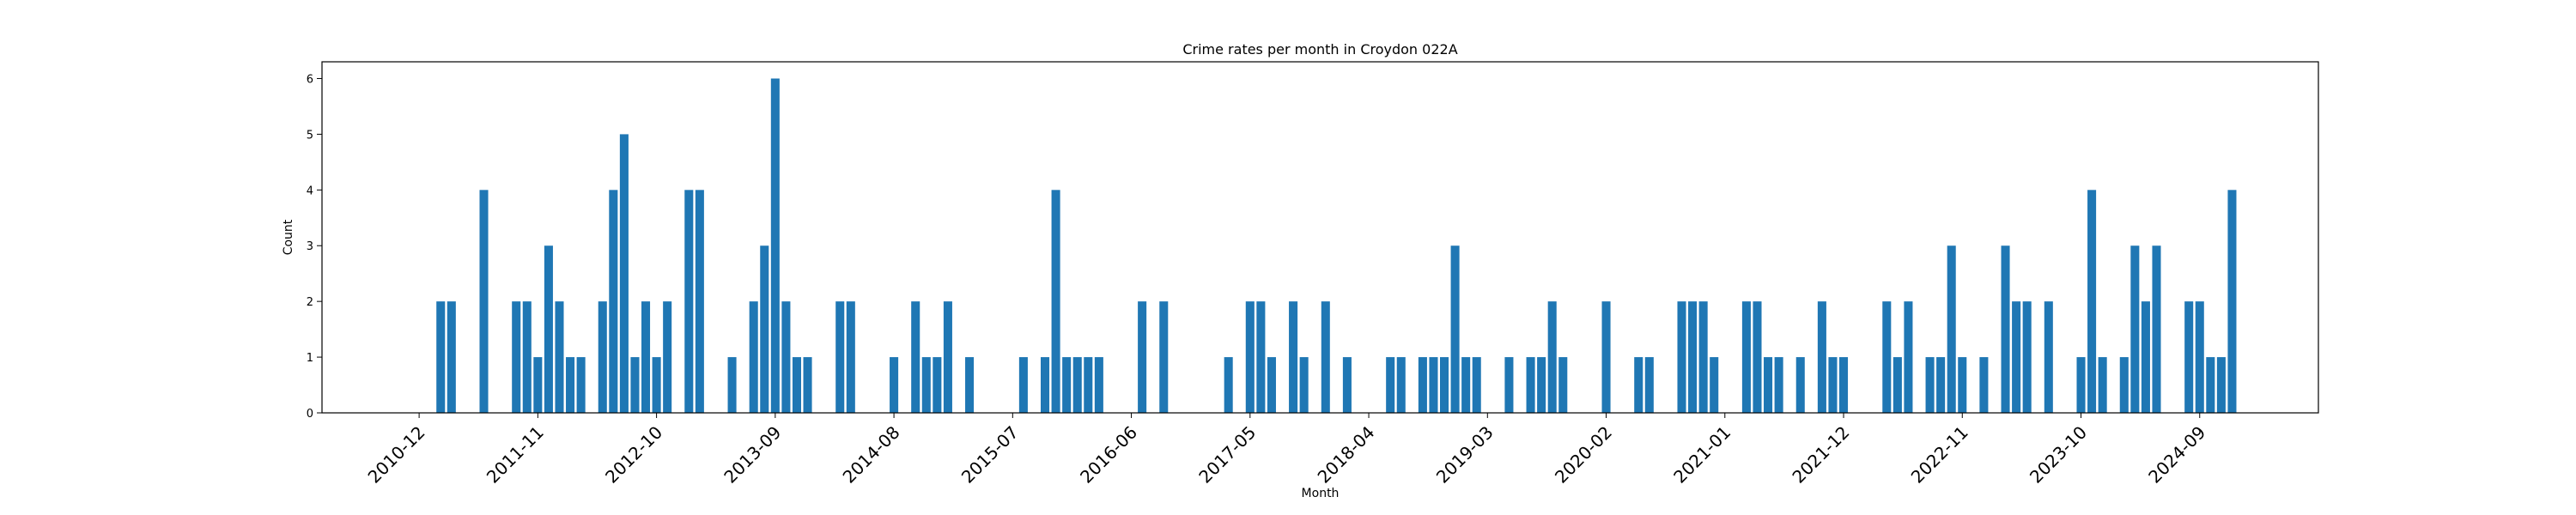 The height and width of the screenshot is (515, 2576). Describe the element at coordinates (2058, 455) in the screenshot. I see `x-tick-label: 2023-10` at that location.